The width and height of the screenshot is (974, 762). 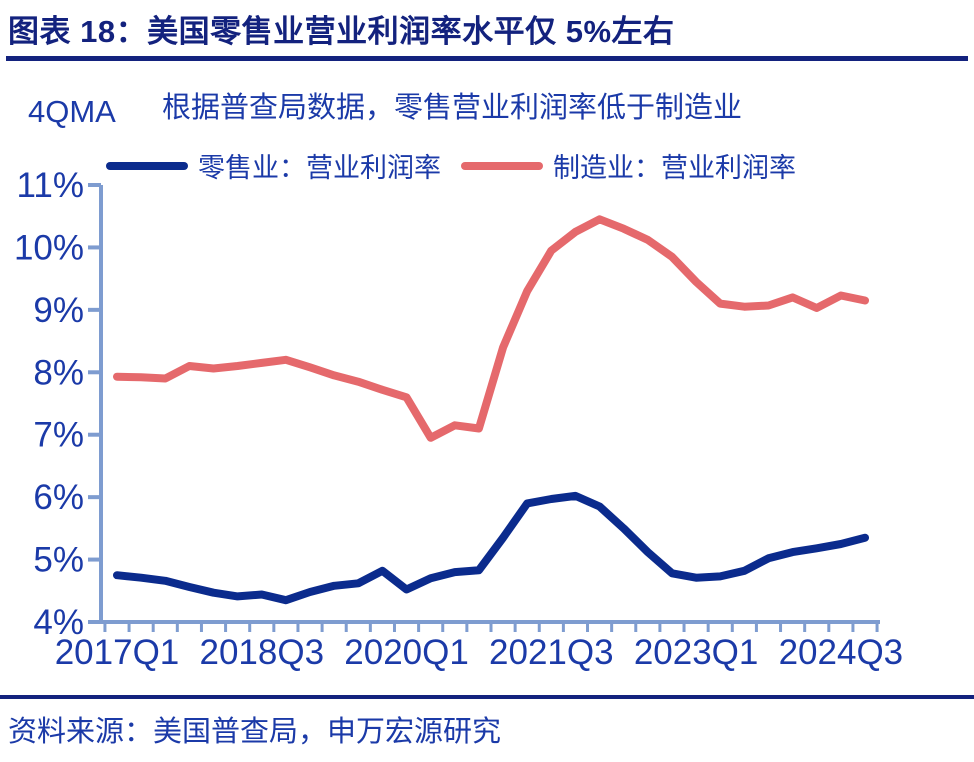 I want to click on svg-text: 2020Q1, so click(x=406, y=652).